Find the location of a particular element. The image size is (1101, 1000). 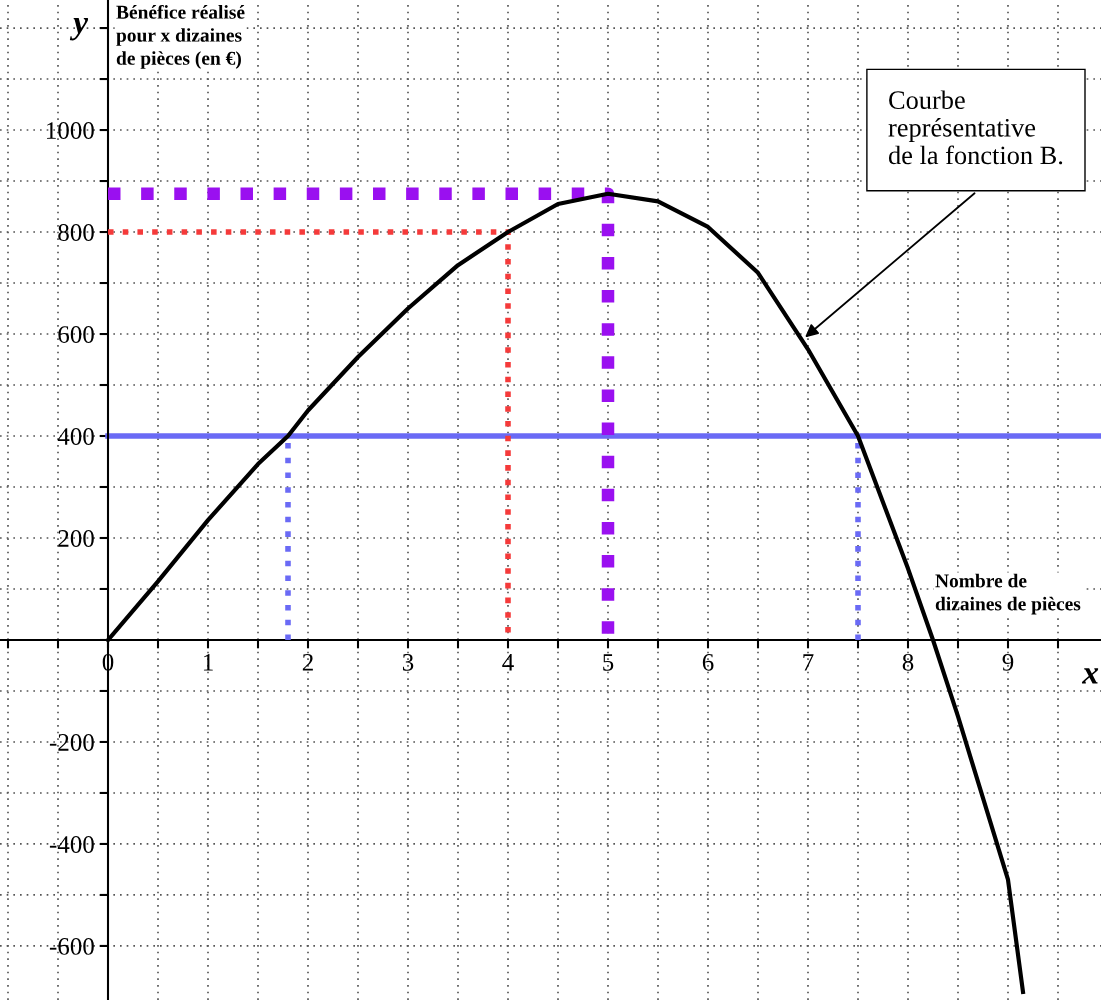

x-tick-label: 5 is located at coordinates (608, 662).